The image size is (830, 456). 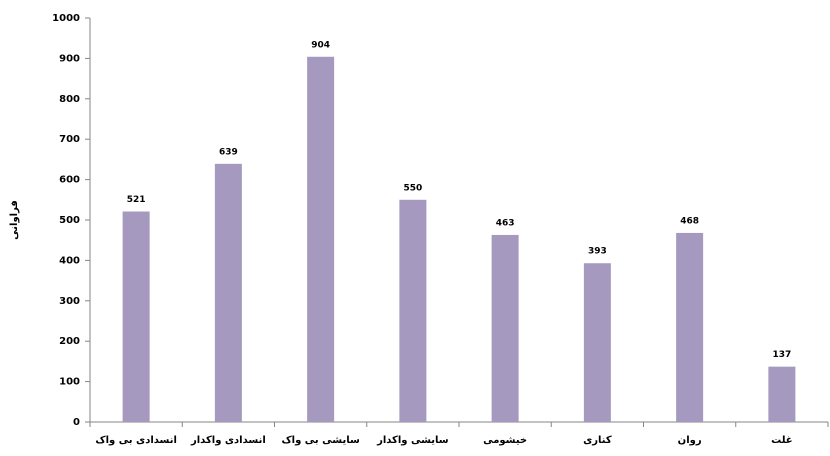 What do you see at coordinates (597, 440) in the screenshot?
I see `x-tick-label: کناری` at bounding box center [597, 440].